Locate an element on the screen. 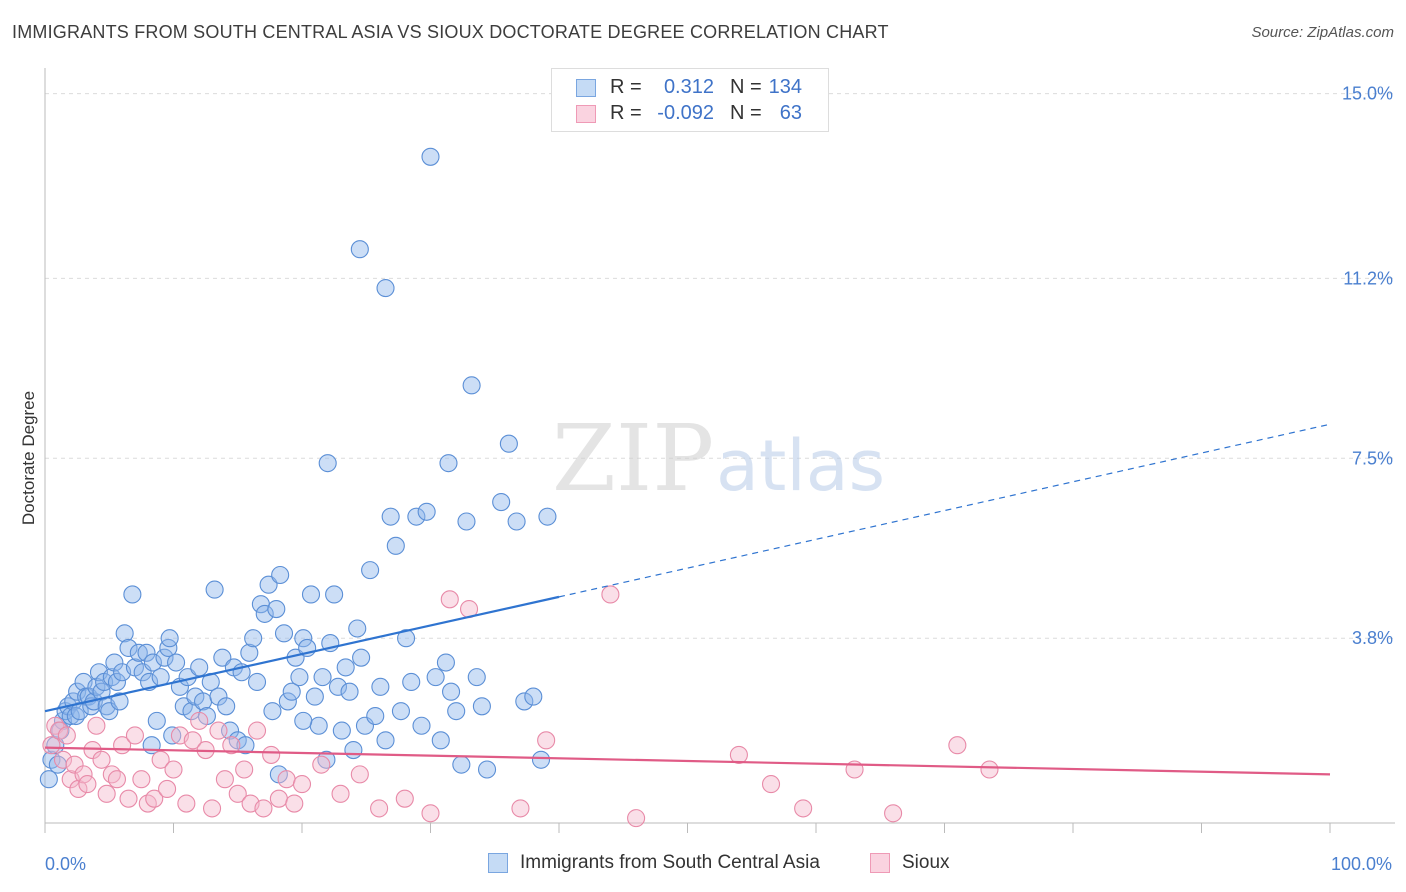 The image size is (1406, 892). x-tick-label: 0.0% is located at coordinates (65, 864).